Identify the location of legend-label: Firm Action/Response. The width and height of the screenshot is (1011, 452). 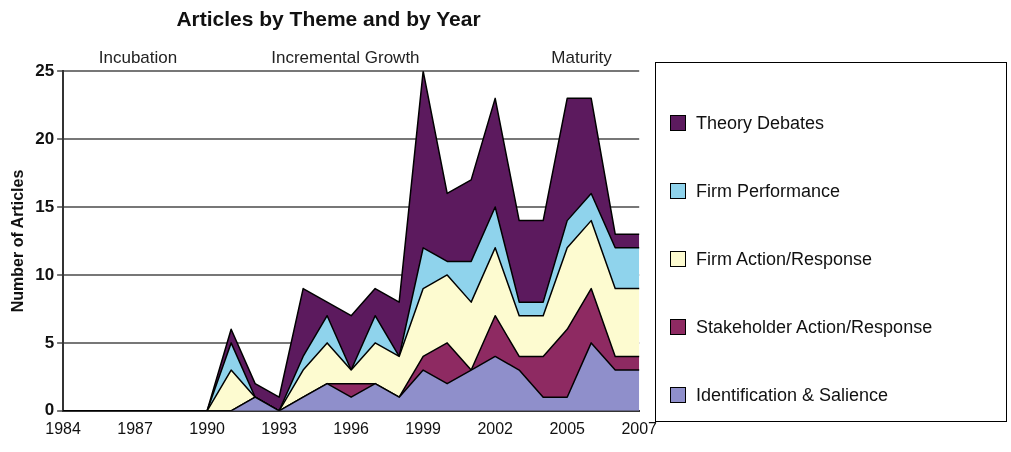
(784, 259).